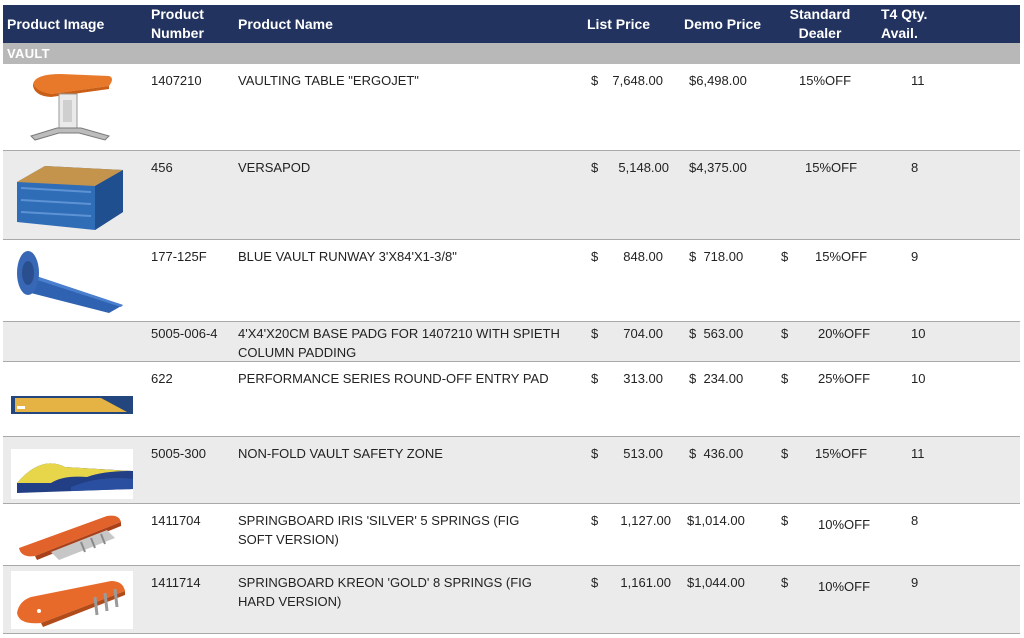  What do you see at coordinates (627, 80) in the screenshot?
I see `list-price: $ 7,648.00` at bounding box center [627, 80].